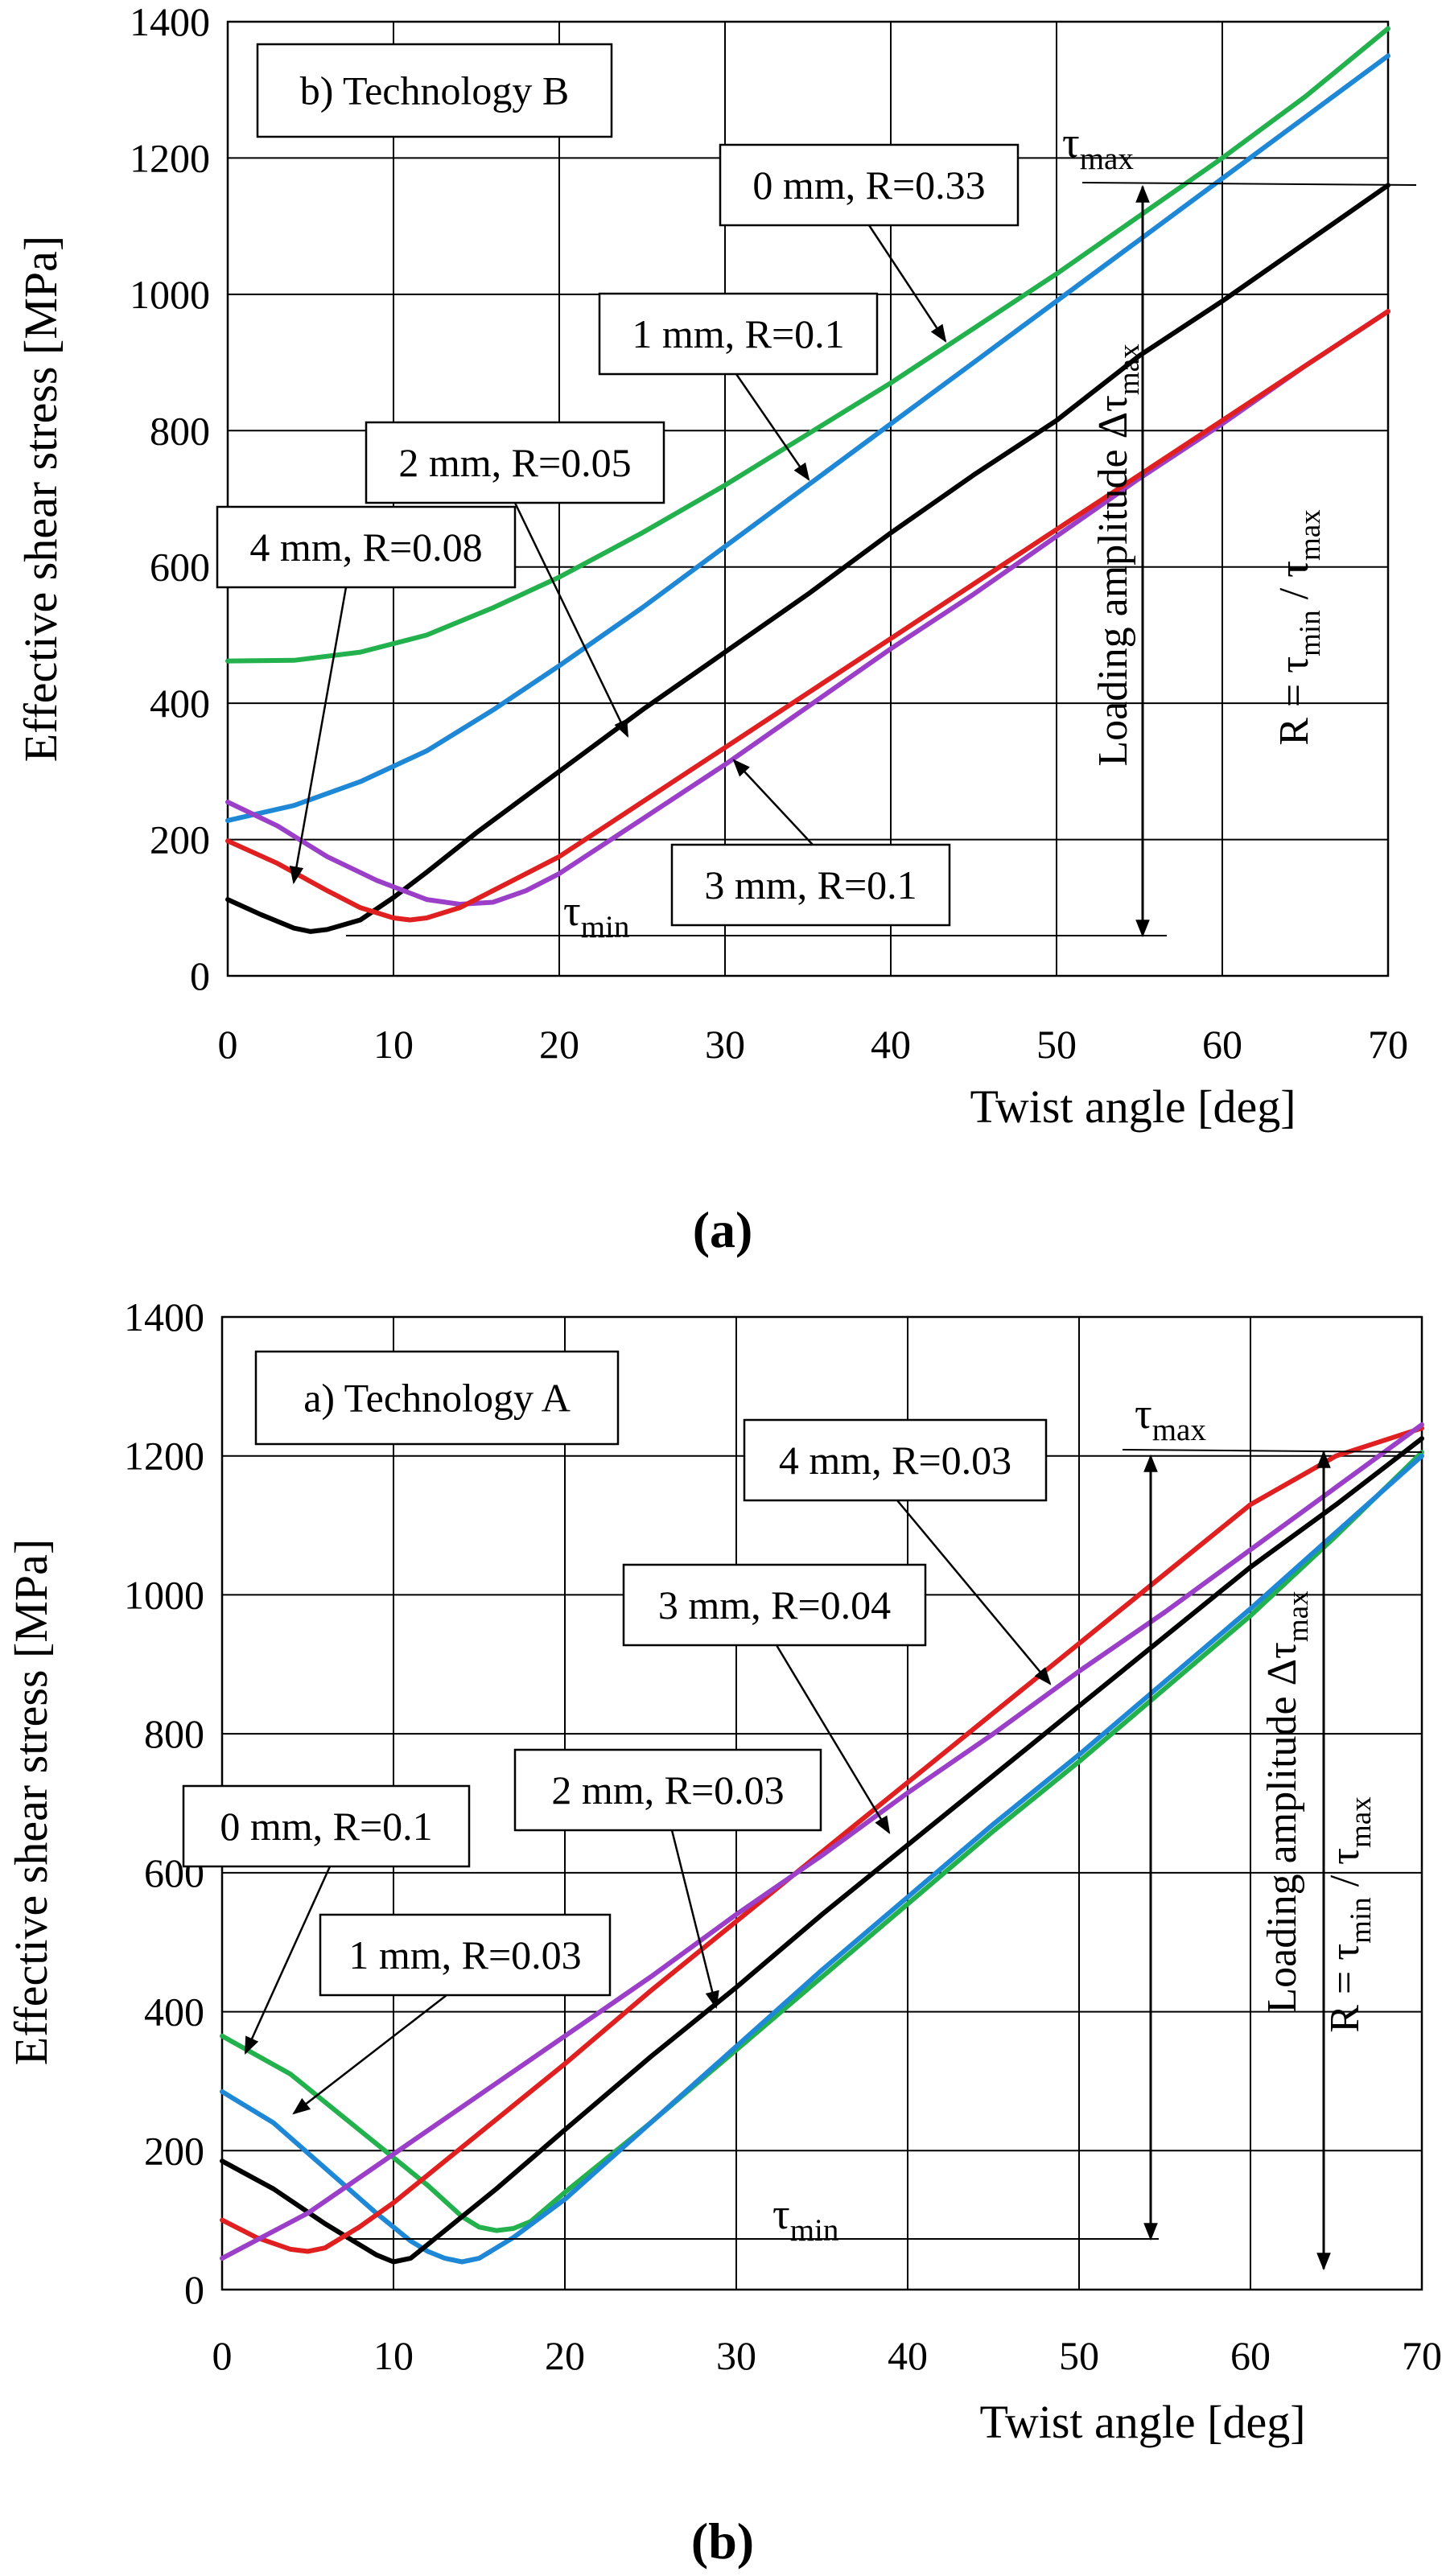 The height and width of the screenshot is (2576, 1446). What do you see at coordinates (1294, 701) in the screenshot?
I see `text-part: R = τ` at bounding box center [1294, 701].